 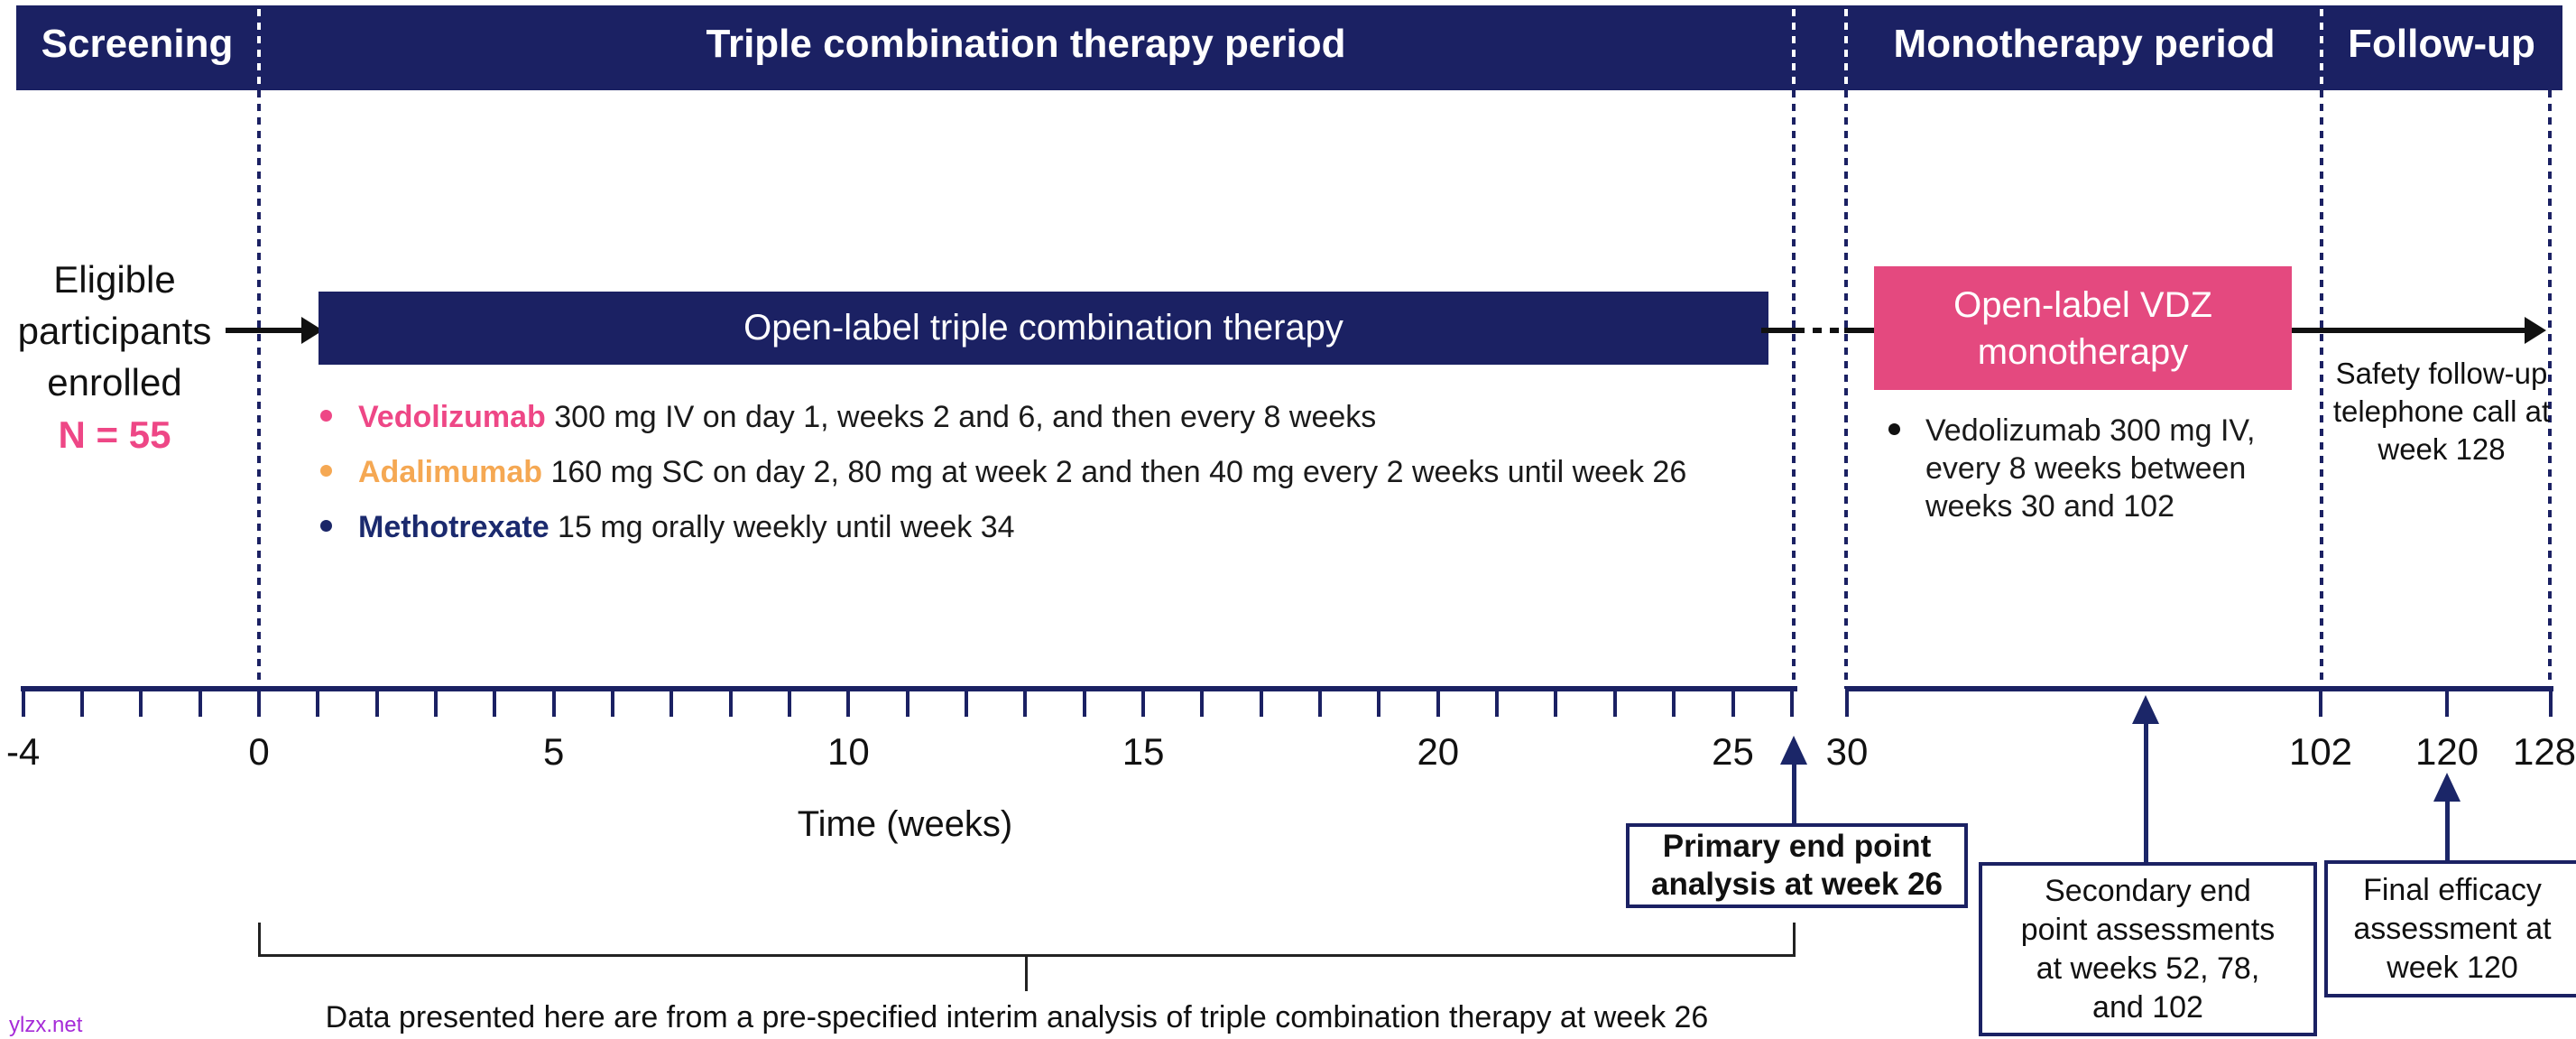 I want to click on enrollment-label: Eligible participants enrolled, so click(x=114, y=331).